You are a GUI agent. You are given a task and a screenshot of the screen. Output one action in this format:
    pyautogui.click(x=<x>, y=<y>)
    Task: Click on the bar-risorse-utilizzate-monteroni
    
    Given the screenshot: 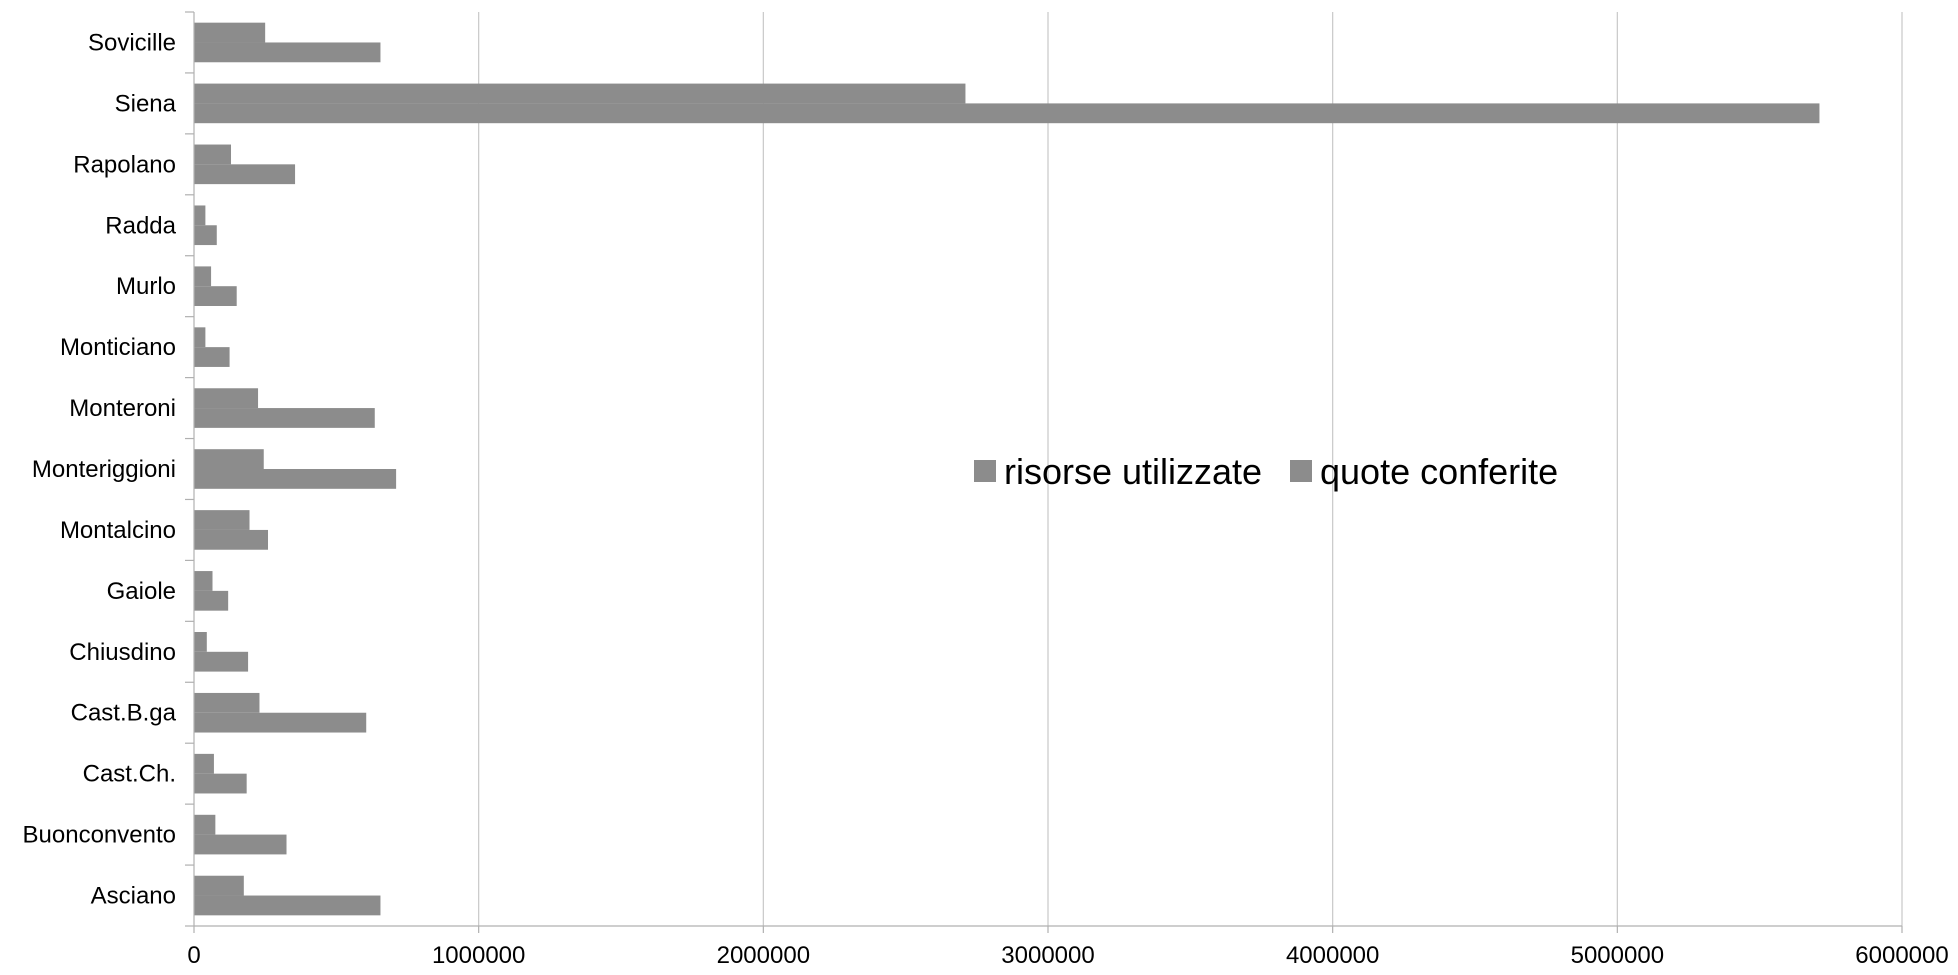 What is the action you would take?
    pyautogui.click(x=226, y=398)
    